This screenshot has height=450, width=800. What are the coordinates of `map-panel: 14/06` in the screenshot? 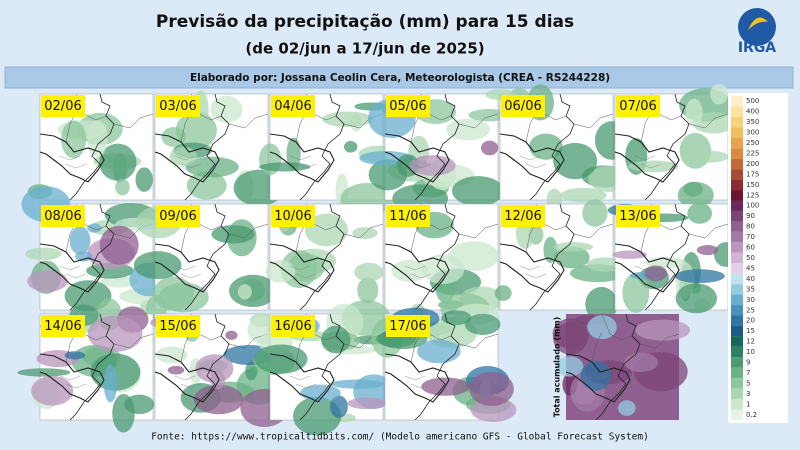 It's located at (86, 365).